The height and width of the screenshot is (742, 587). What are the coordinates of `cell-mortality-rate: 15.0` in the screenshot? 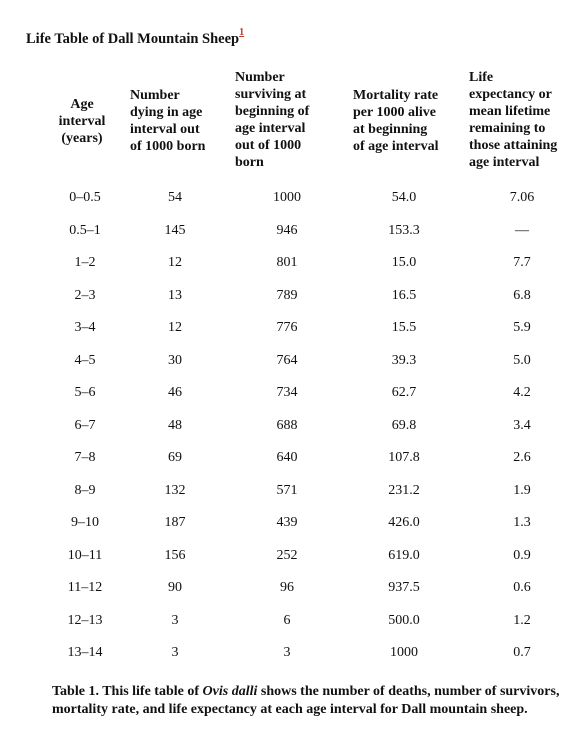 It's located at (404, 262).